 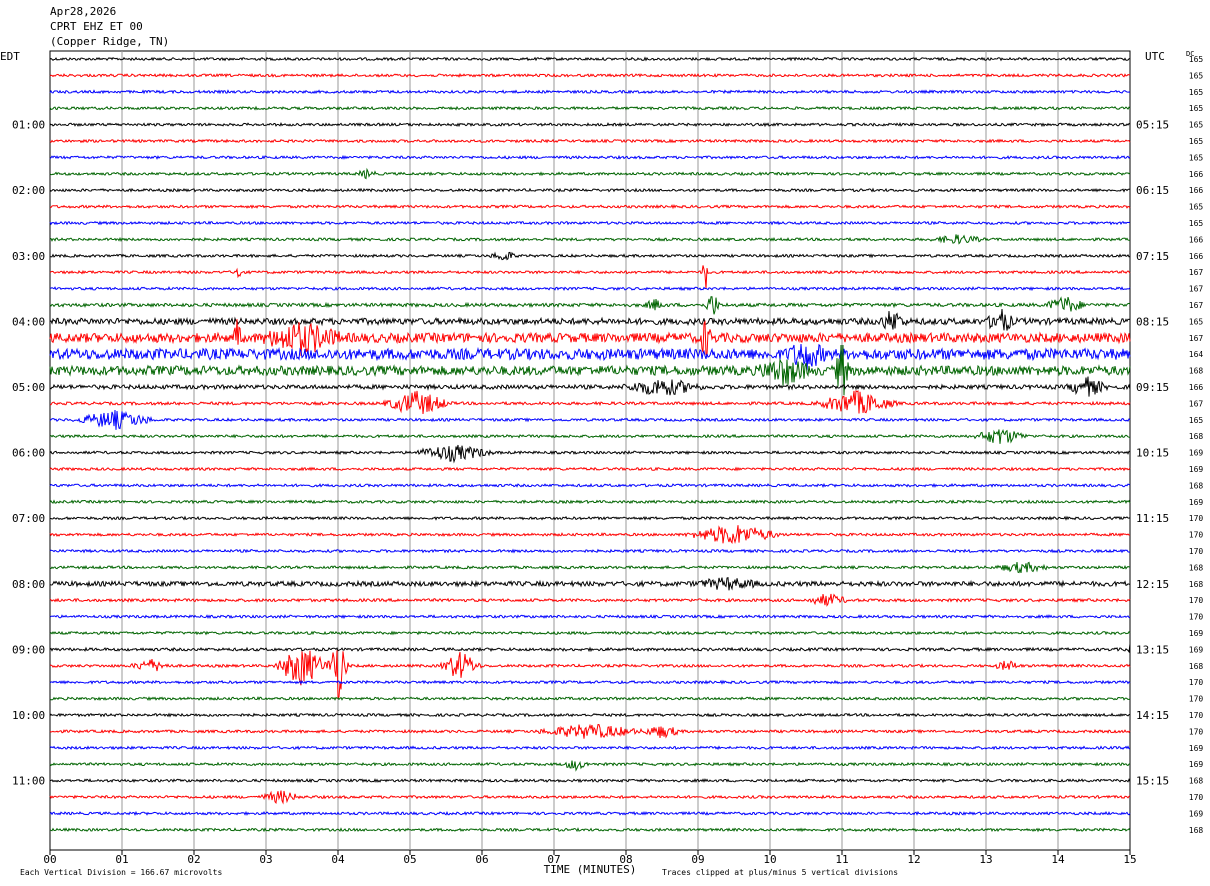 I want to click on left-hour-label: 01:00, so click(x=28, y=125).